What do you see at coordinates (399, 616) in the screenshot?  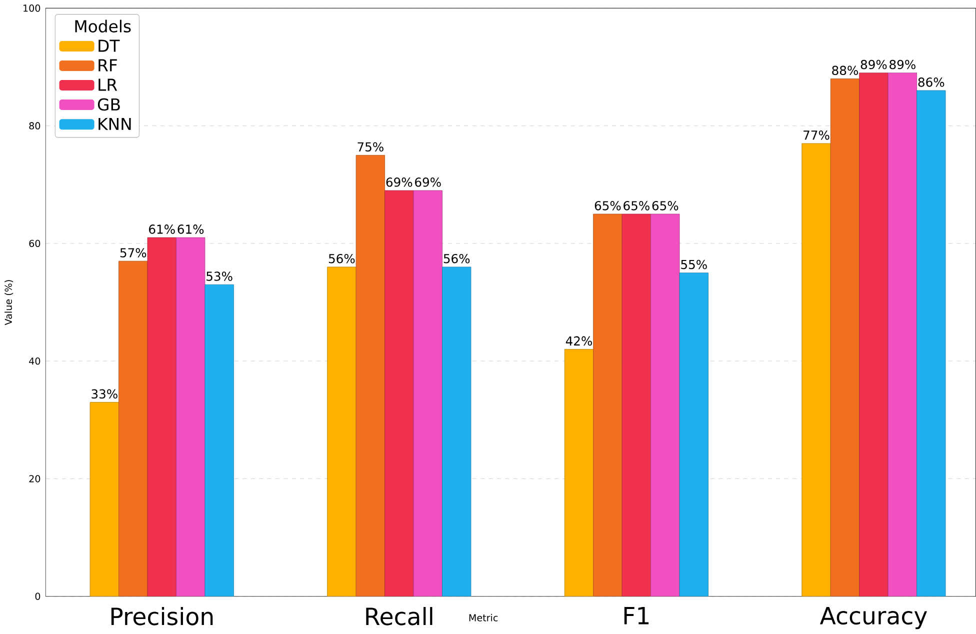 I see `x-tick-label: Recall` at bounding box center [399, 616].